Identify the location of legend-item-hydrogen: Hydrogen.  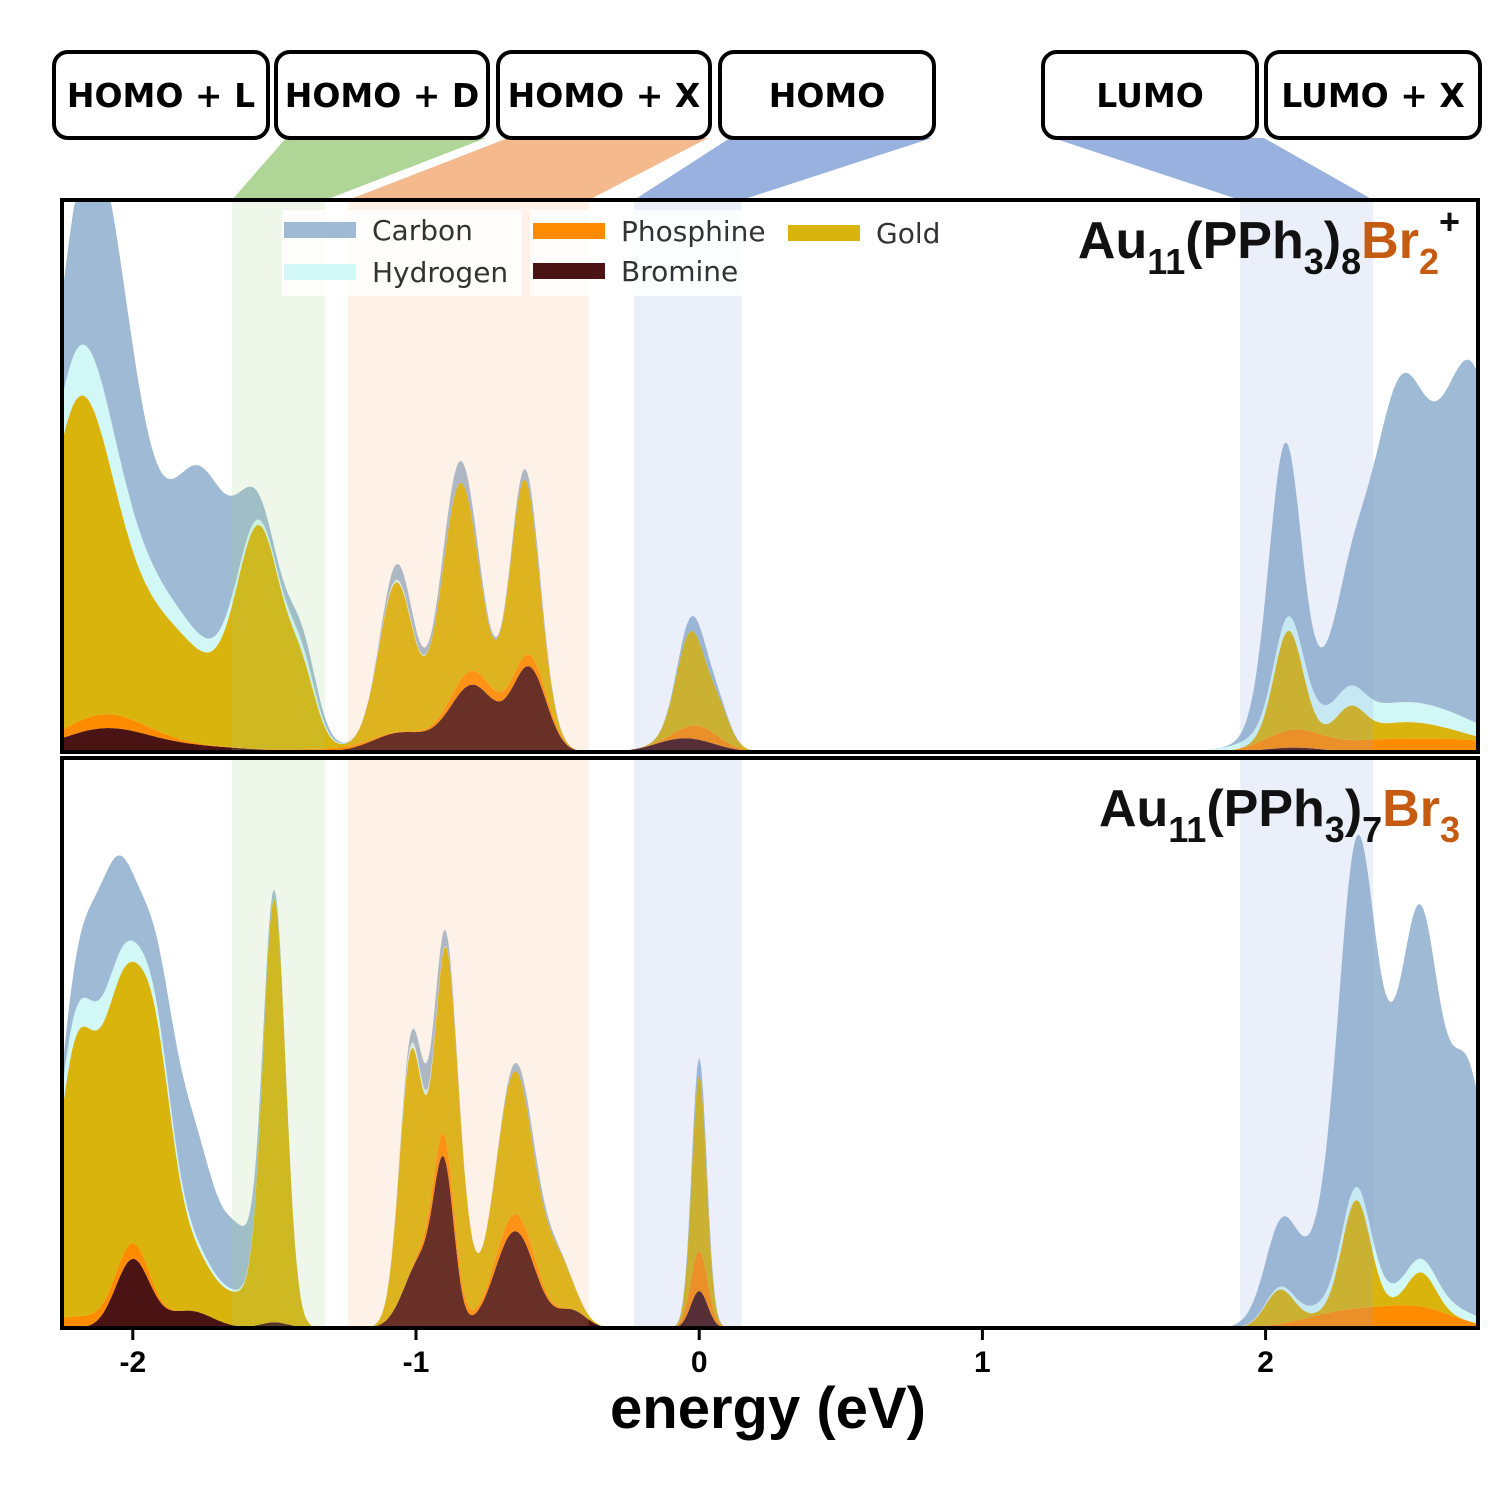
(396, 272).